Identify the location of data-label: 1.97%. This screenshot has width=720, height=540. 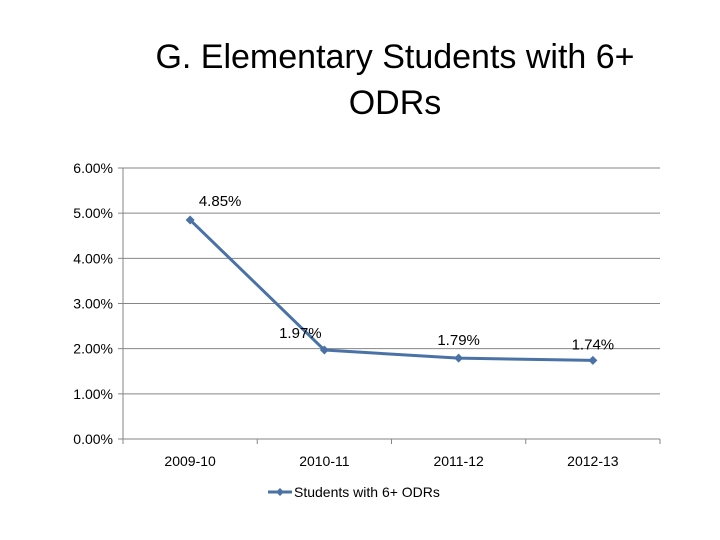
(300, 333).